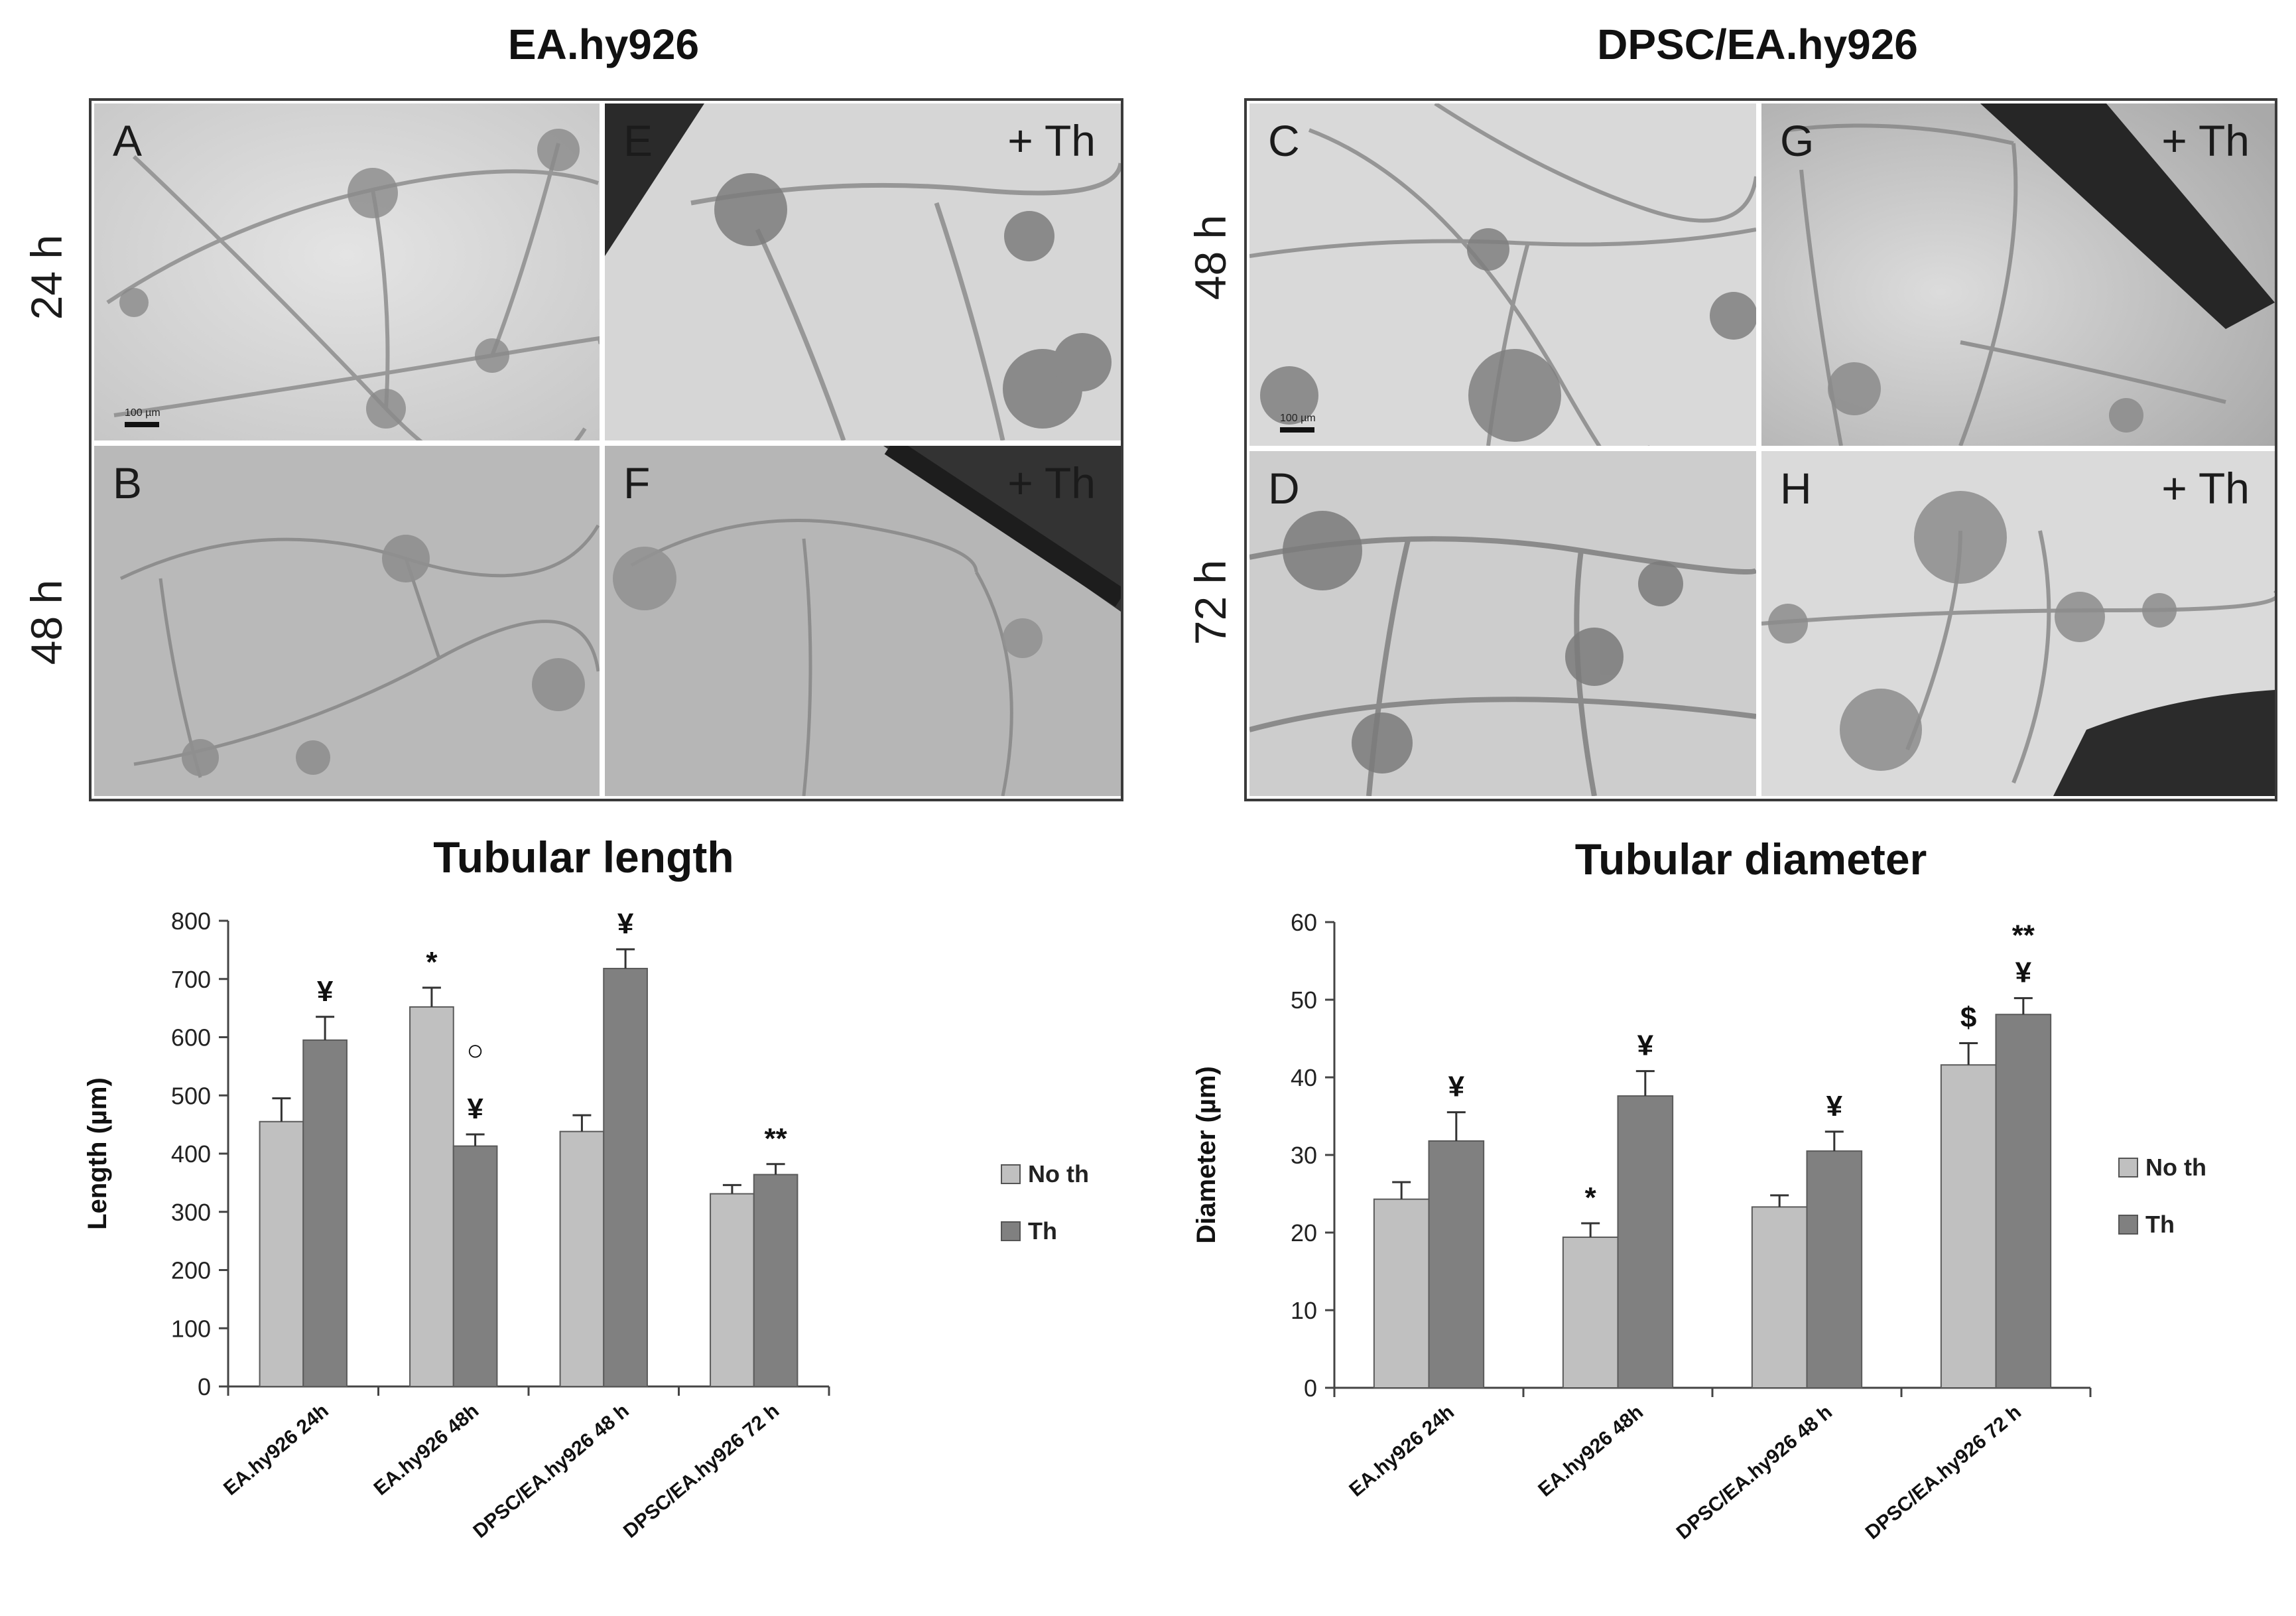  What do you see at coordinates (1206, 1155) in the screenshot?
I see `y-axis-label: Diameter (µm)` at bounding box center [1206, 1155].